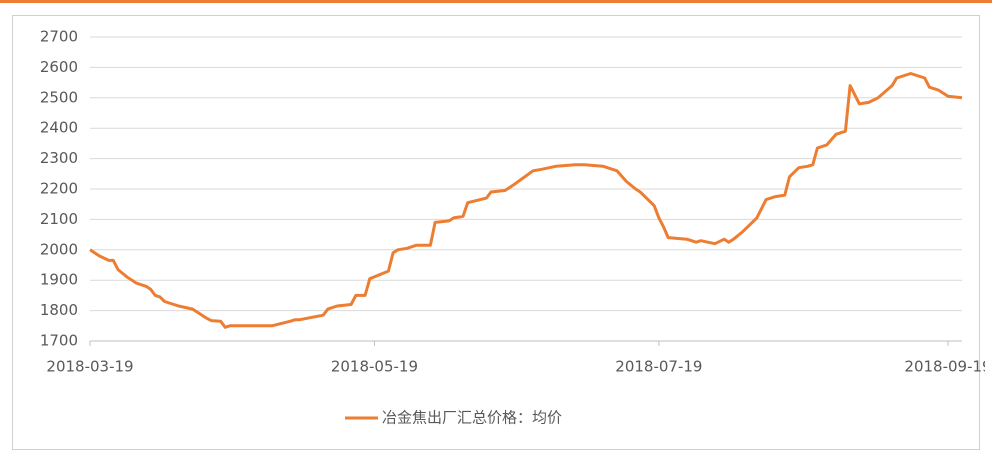  What do you see at coordinates (374, 367) in the screenshot?
I see `x-tick-label: 2018-05-19` at bounding box center [374, 367].